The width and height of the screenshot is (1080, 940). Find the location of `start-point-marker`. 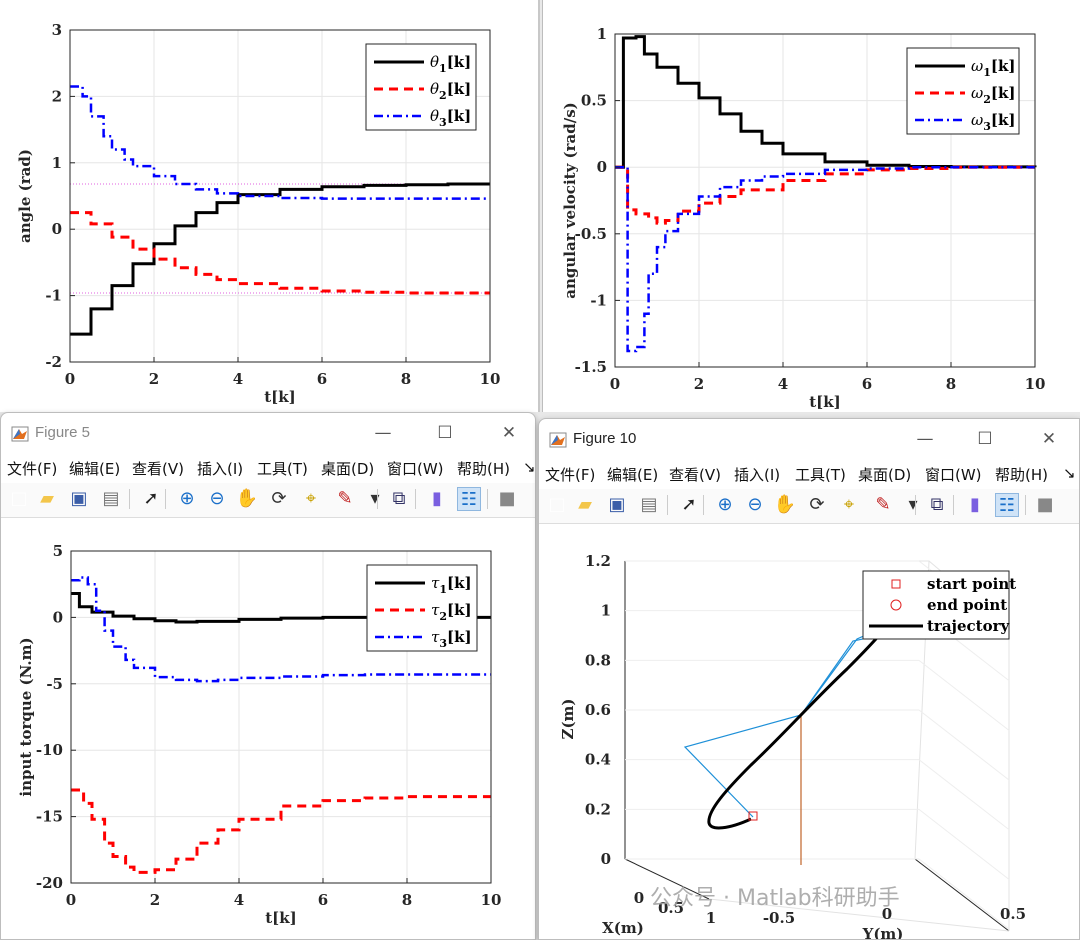

start-point-marker is located at coordinates (753, 816).